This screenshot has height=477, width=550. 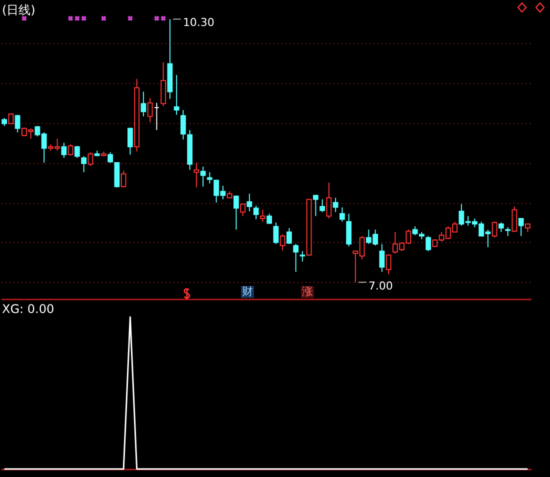 I want to click on annotation: 10.30, so click(x=198, y=23).